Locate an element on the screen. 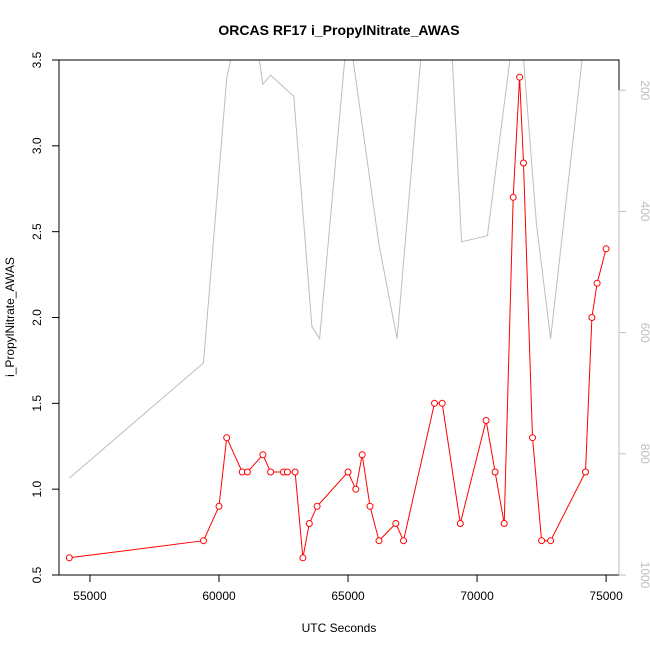 The height and width of the screenshot is (650, 650). y-axis-right: 200 400 600 800 1000 is located at coordinates (634, 334).